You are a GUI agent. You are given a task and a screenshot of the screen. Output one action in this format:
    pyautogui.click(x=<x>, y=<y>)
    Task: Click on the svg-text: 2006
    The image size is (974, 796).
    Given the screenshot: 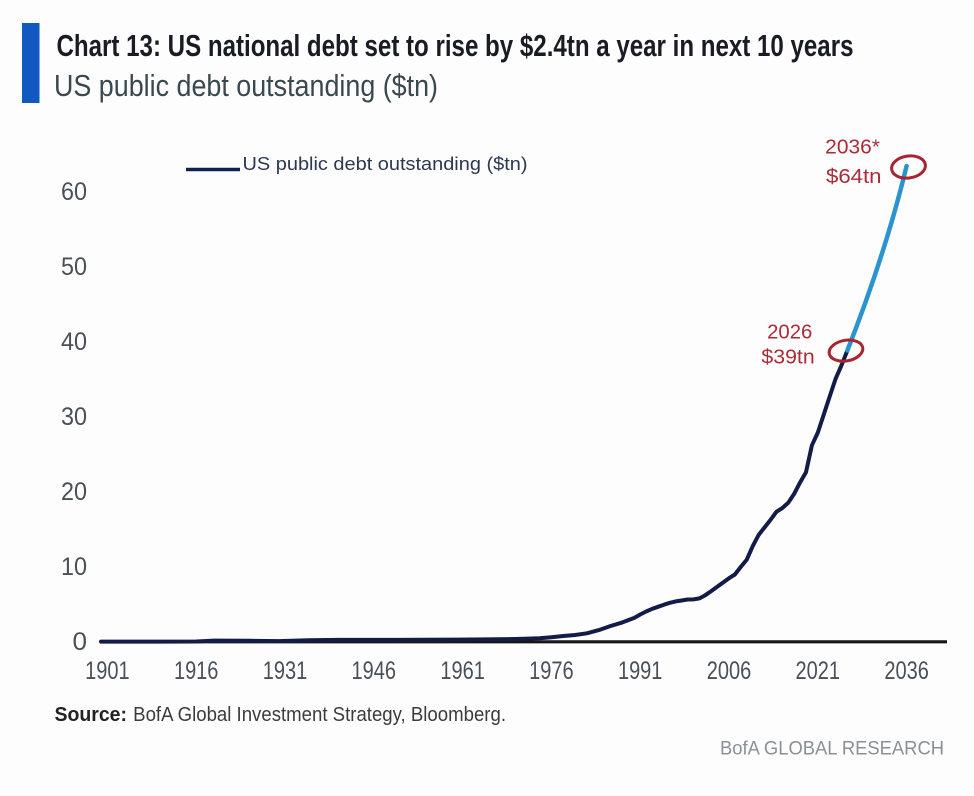 What is the action you would take?
    pyautogui.click(x=729, y=671)
    